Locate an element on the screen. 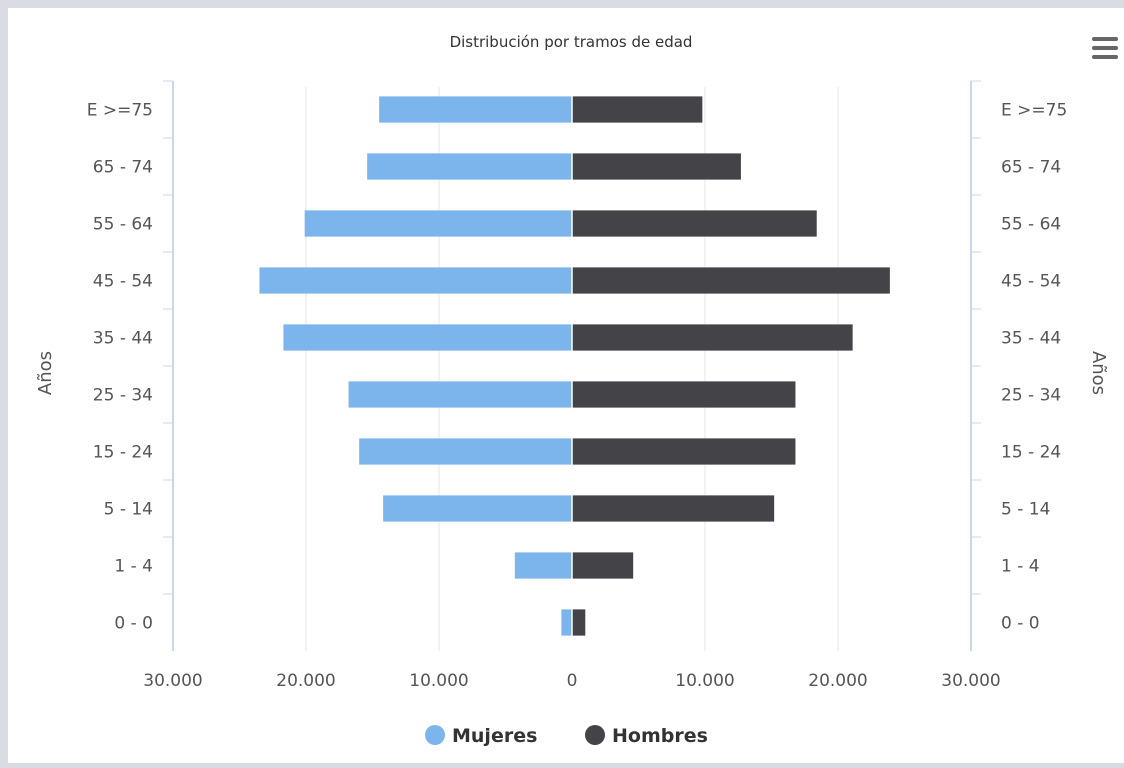 Image resolution: width=1124 pixels, height=768 pixels. y-tick-label-right: 45 - 54 is located at coordinates (1031, 282).